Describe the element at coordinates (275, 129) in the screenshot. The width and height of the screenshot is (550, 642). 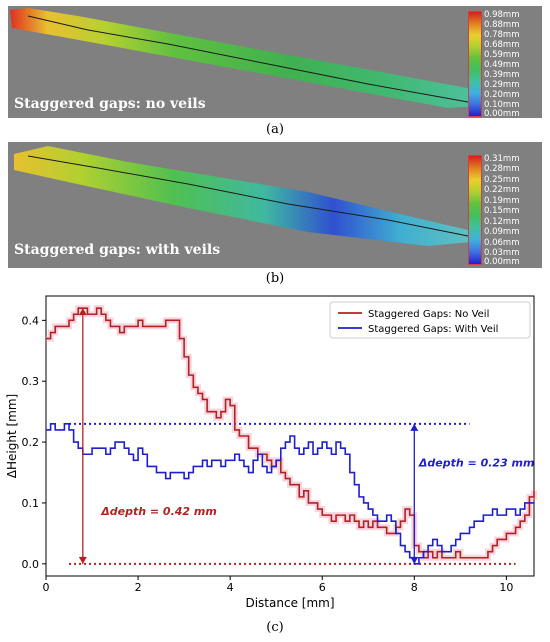
I see `caption-a: (a)` at that location.